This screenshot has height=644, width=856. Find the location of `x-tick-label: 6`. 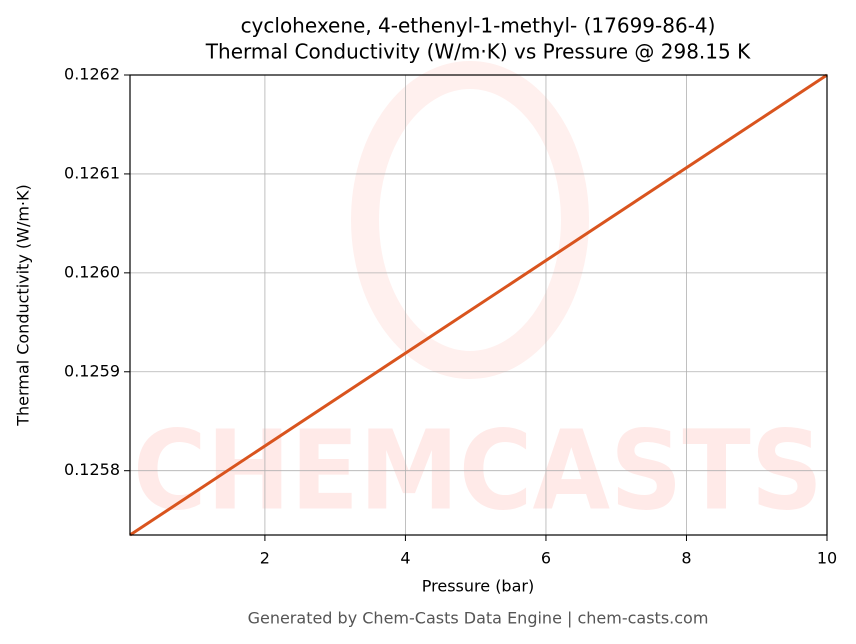

x-tick-label: 6 is located at coordinates (546, 558).